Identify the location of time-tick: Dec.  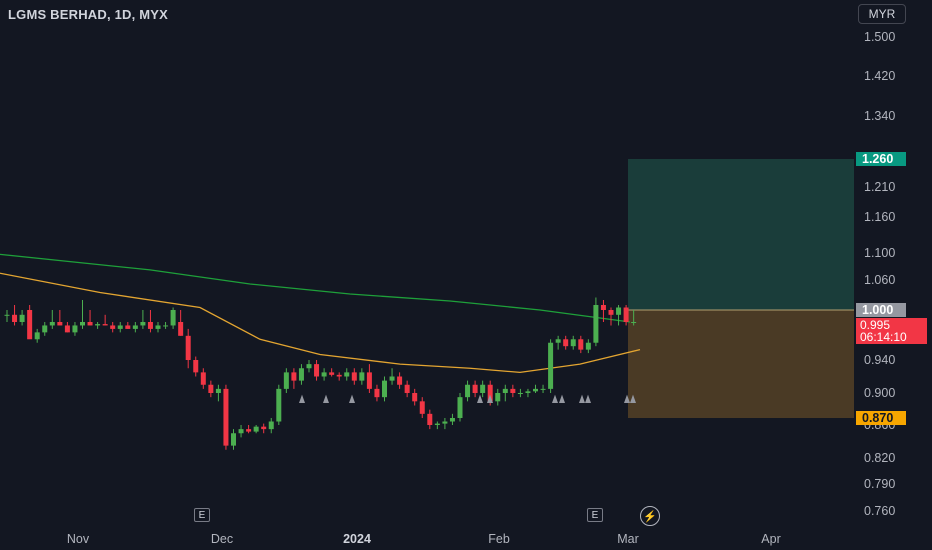
(222, 539).